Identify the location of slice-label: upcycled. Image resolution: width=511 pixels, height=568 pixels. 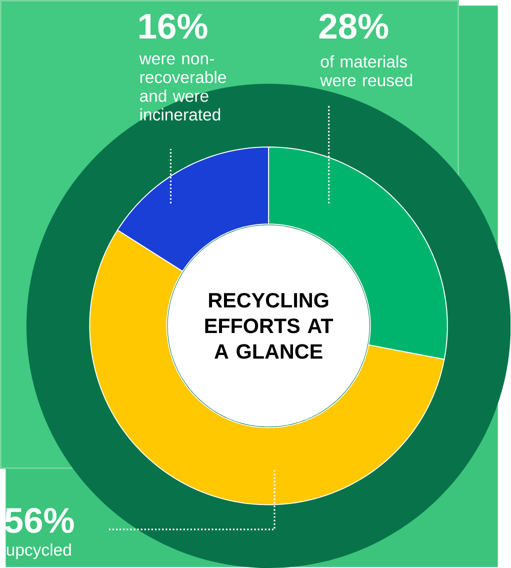
(39, 551).